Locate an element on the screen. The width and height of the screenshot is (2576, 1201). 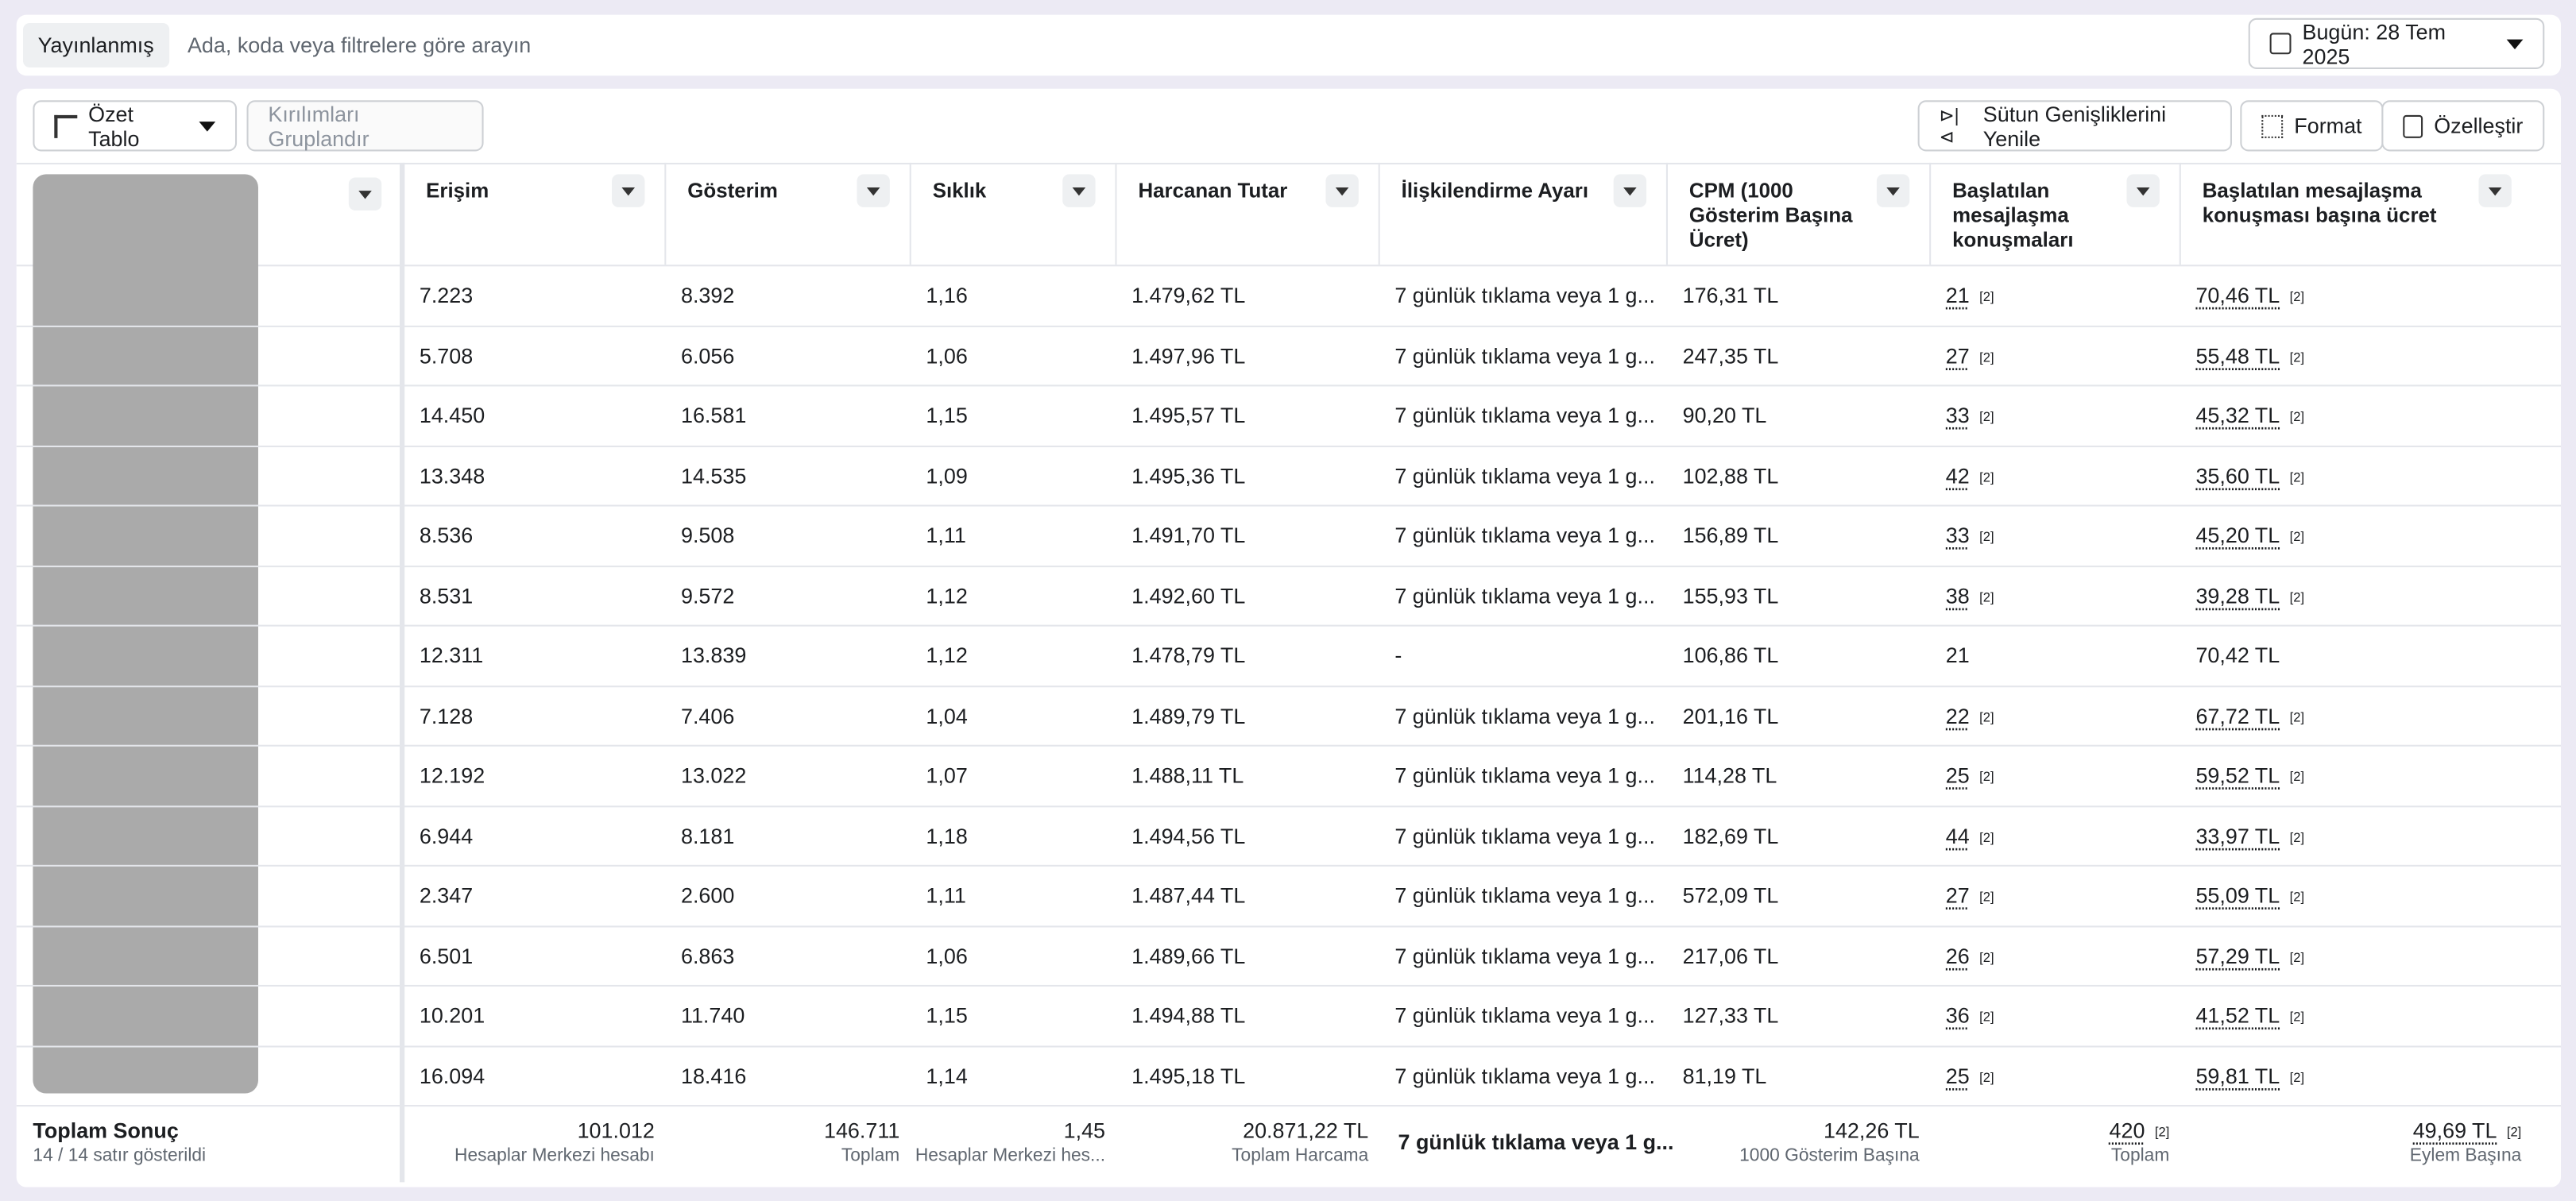
total-cell: 146.711 is located at coordinates (861, 1130).